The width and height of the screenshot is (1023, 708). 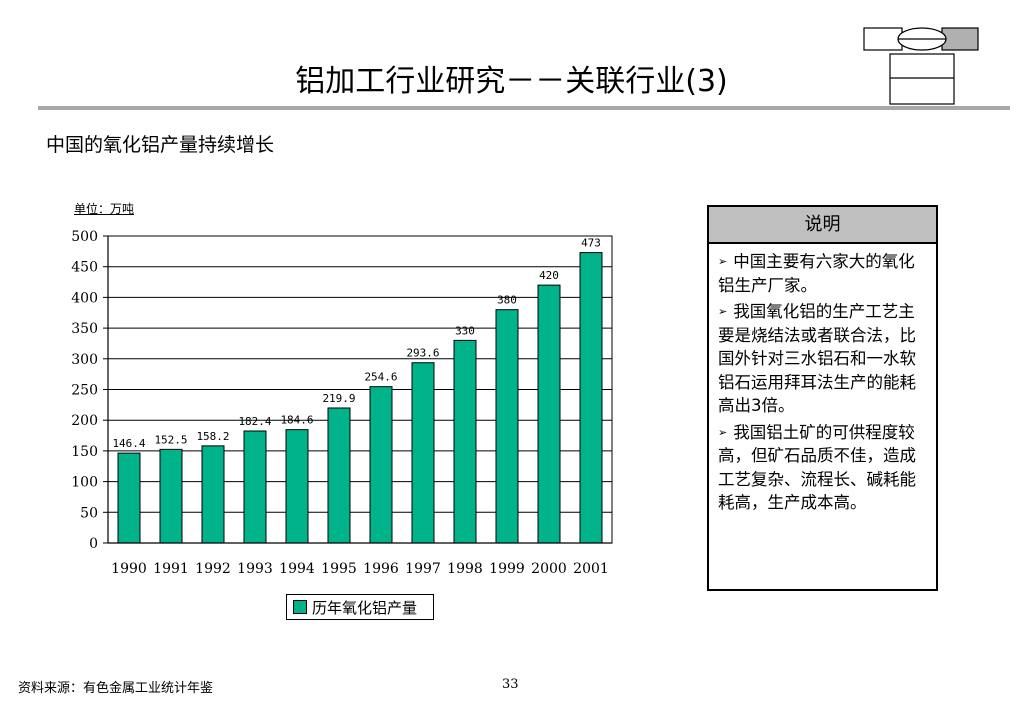 I want to click on notes-header: 说明, so click(x=822, y=225).